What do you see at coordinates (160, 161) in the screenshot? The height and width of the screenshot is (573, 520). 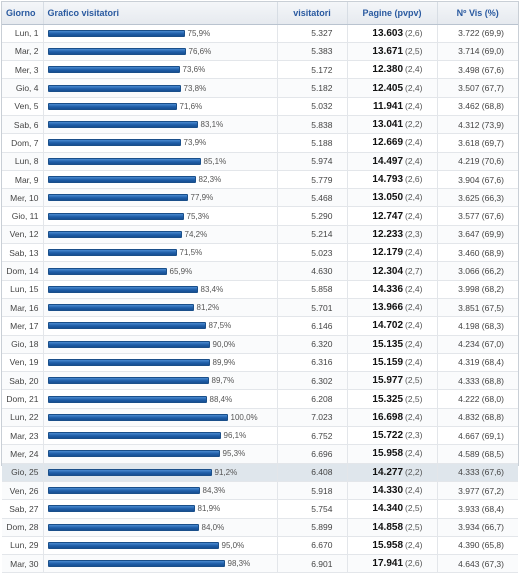 I see `bar-cell: 85,1%` at bounding box center [160, 161].